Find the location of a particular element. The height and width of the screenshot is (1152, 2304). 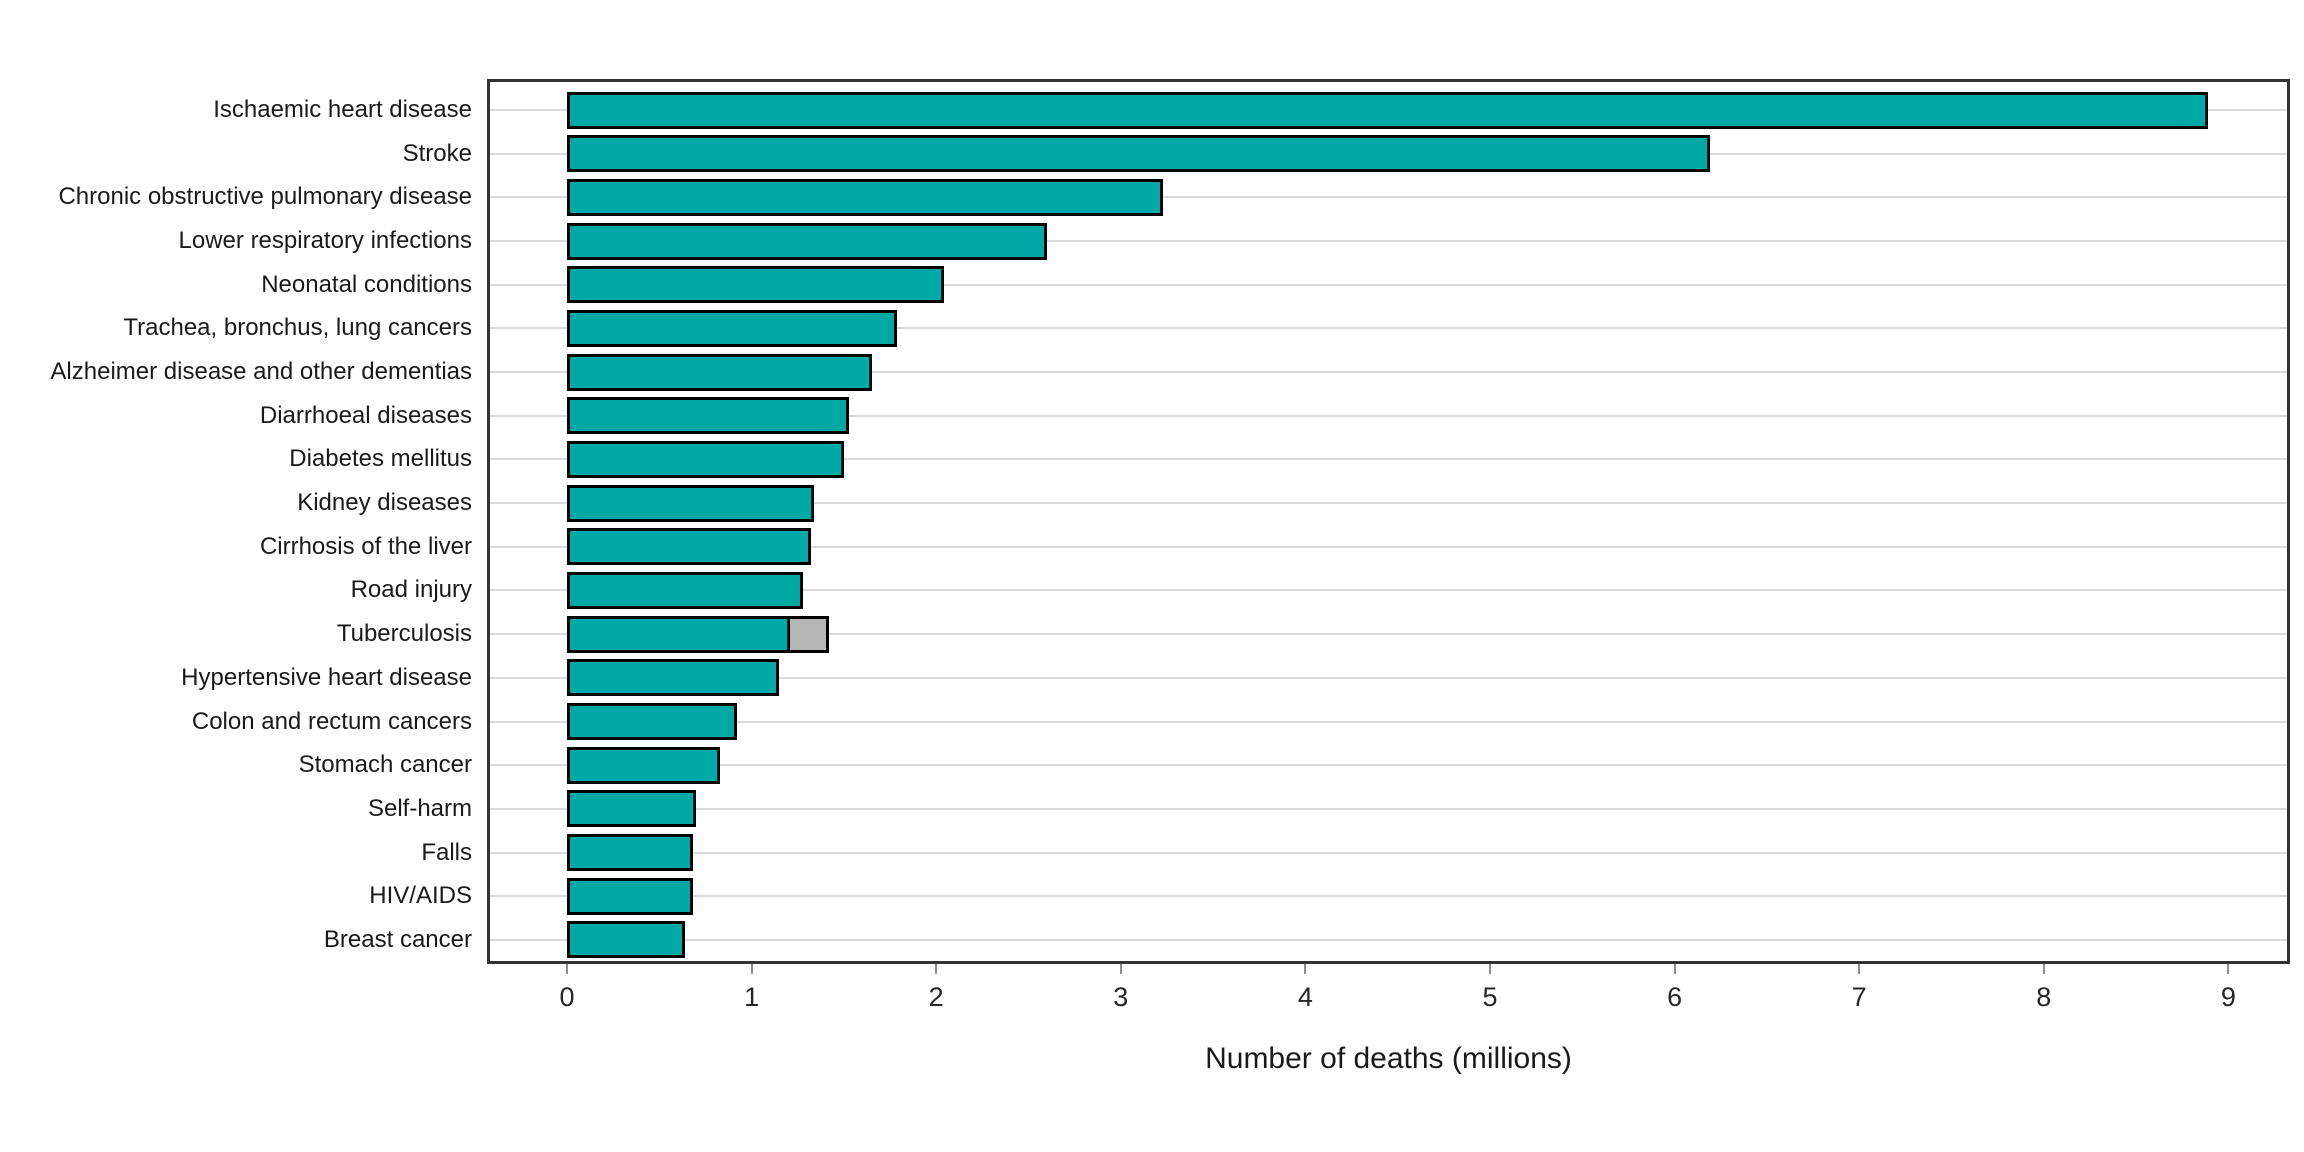

x-tick-label: 7 is located at coordinates (1859, 997).